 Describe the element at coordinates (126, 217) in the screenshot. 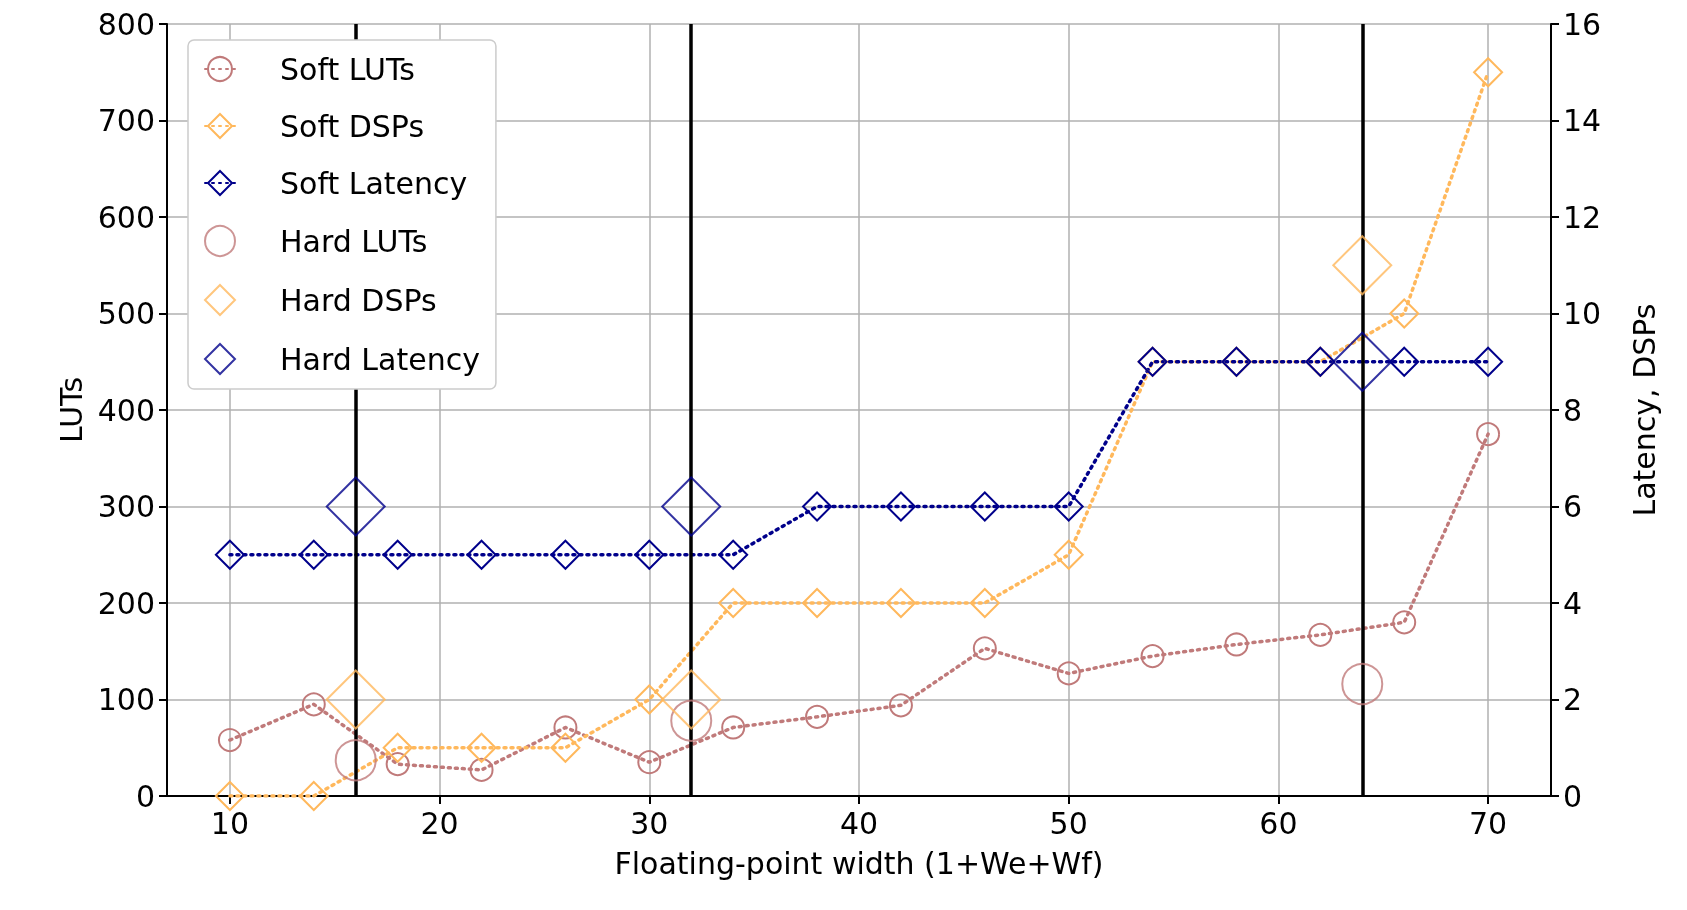

I see `y-tick-label: 600` at that location.